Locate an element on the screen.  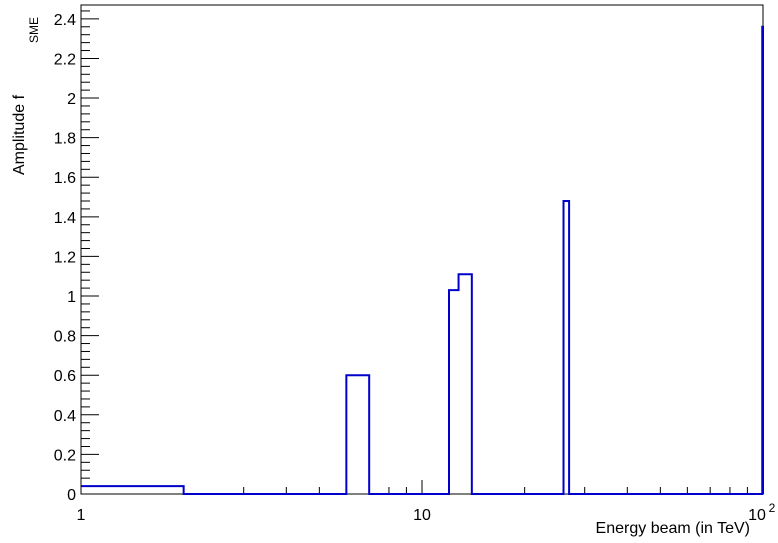
y-tick-label: 2.4 is located at coordinates (65, 20).